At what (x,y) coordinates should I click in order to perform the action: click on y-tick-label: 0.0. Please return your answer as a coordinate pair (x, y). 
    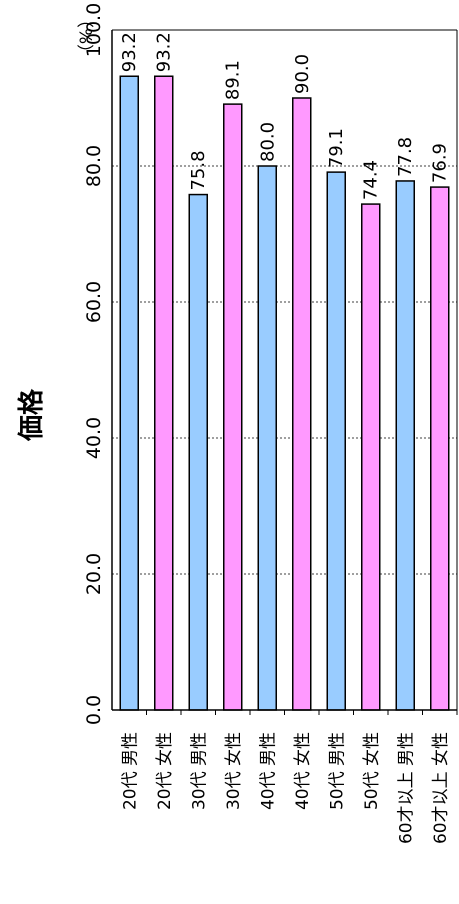
    Looking at the image, I should click on (94, 710).